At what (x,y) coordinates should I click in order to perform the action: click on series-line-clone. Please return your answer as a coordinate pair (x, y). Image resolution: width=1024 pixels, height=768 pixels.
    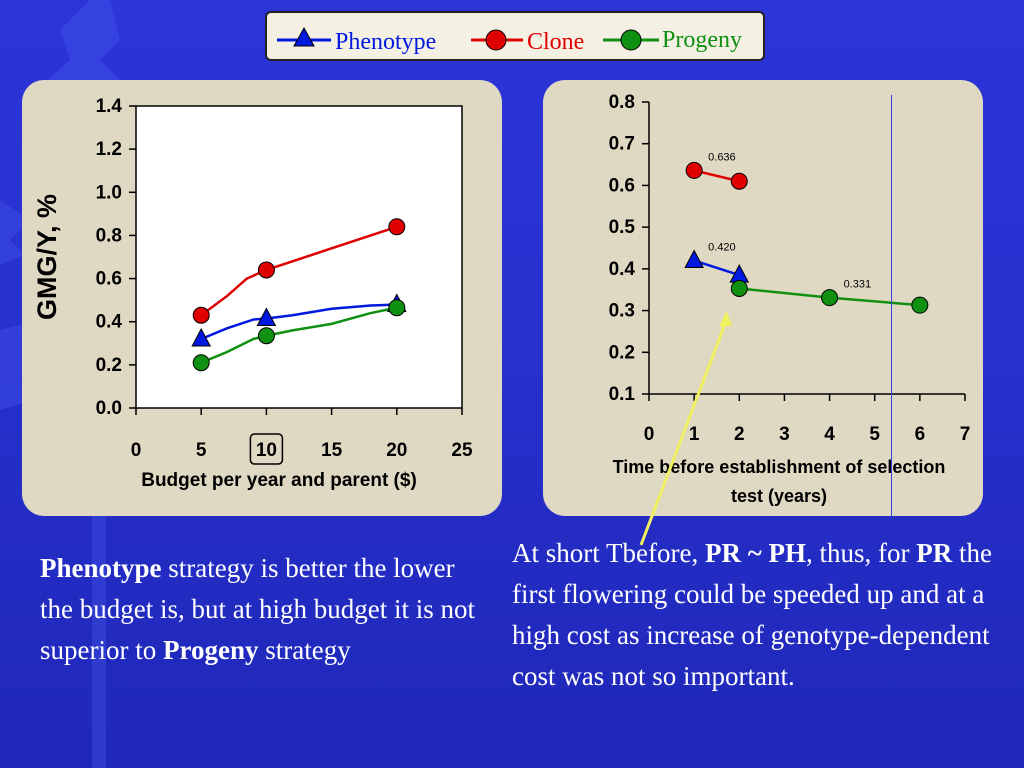
    Looking at the image, I should click on (299, 271).